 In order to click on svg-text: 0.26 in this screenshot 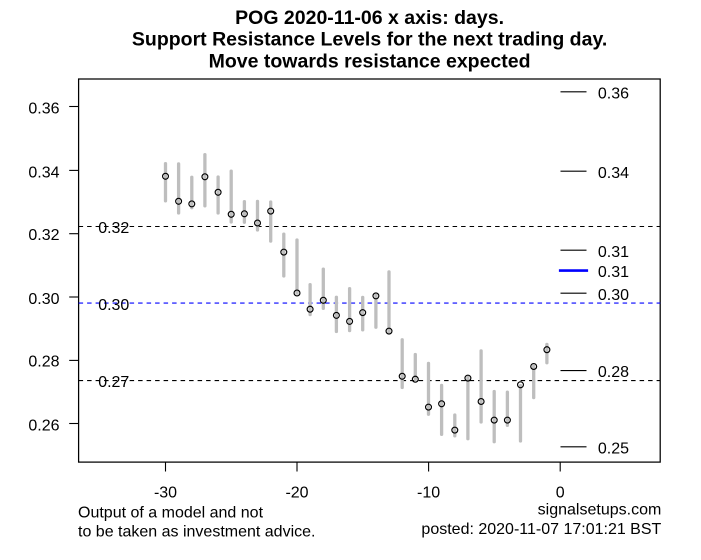, I will do `click(43, 426)`.